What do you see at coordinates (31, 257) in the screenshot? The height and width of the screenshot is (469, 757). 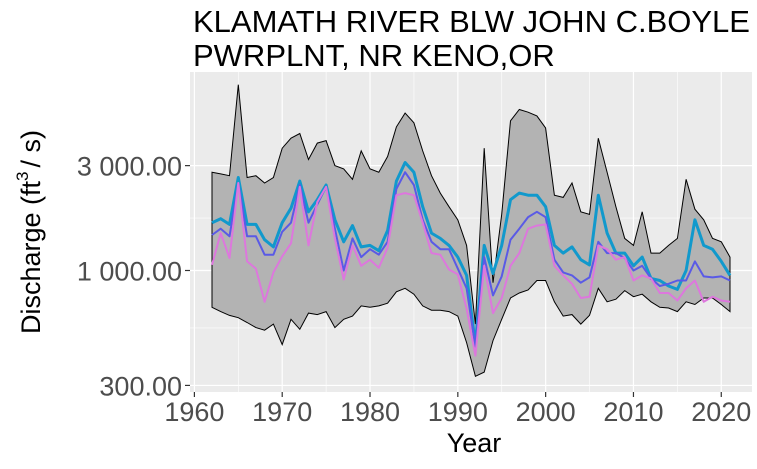 I see `y-axis-label-main: Discharge (ft` at bounding box center [31, 257].